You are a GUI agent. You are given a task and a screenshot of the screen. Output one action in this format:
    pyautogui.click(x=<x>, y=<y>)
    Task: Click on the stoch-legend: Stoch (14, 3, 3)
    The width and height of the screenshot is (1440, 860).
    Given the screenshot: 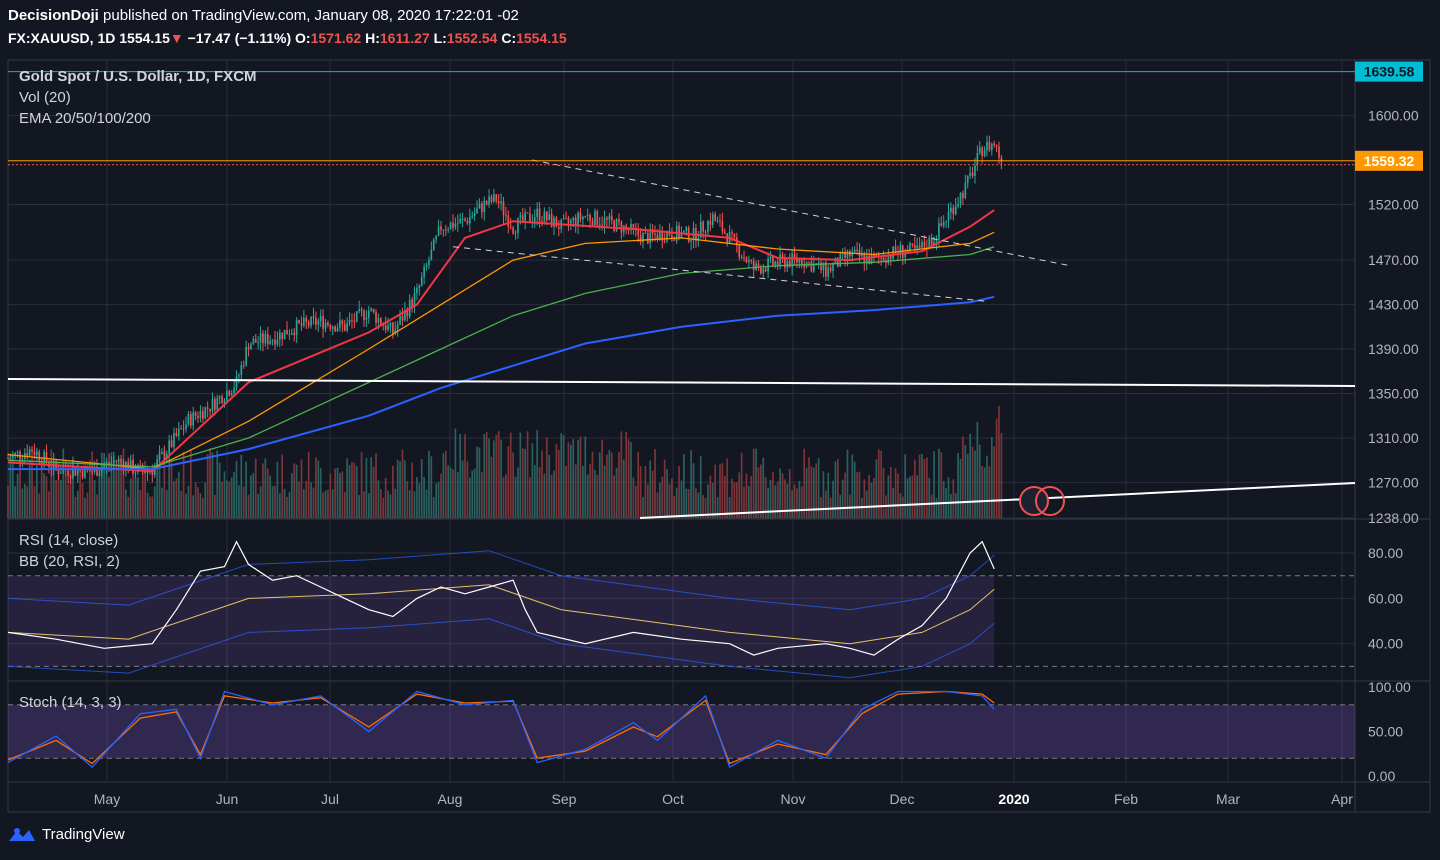 What is the action you would take?
    pyautogui.click(x=70, y=702)
    